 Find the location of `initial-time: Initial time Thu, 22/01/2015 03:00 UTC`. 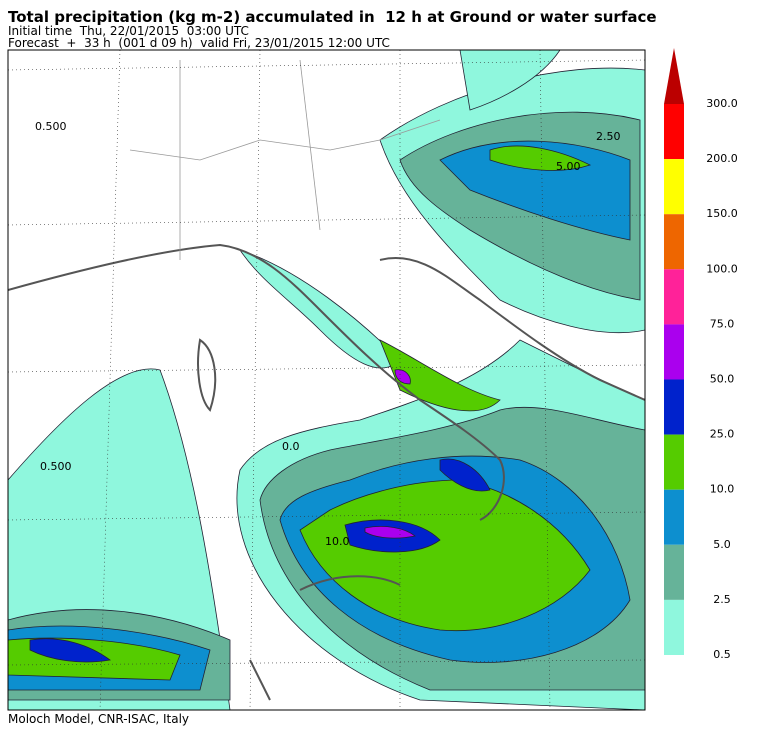

initial-time: Initial time Thu, 22/01/2015 03:00 UTC is located at coordinates (128, 31).